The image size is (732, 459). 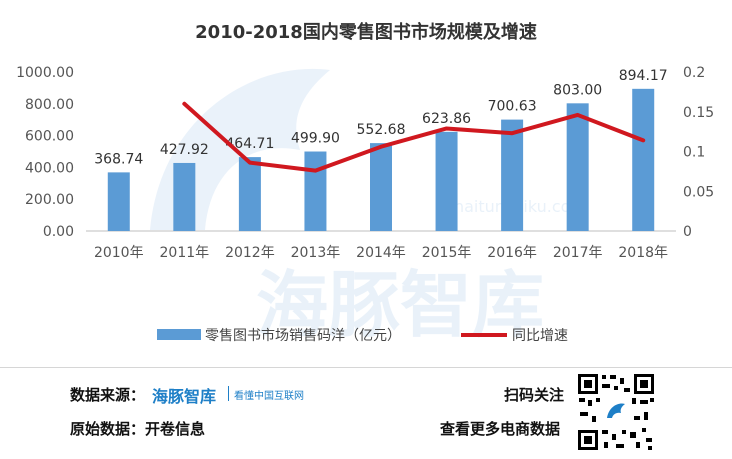 I want to click on x-tick-label: 2017年, so click(x=578, y=253).